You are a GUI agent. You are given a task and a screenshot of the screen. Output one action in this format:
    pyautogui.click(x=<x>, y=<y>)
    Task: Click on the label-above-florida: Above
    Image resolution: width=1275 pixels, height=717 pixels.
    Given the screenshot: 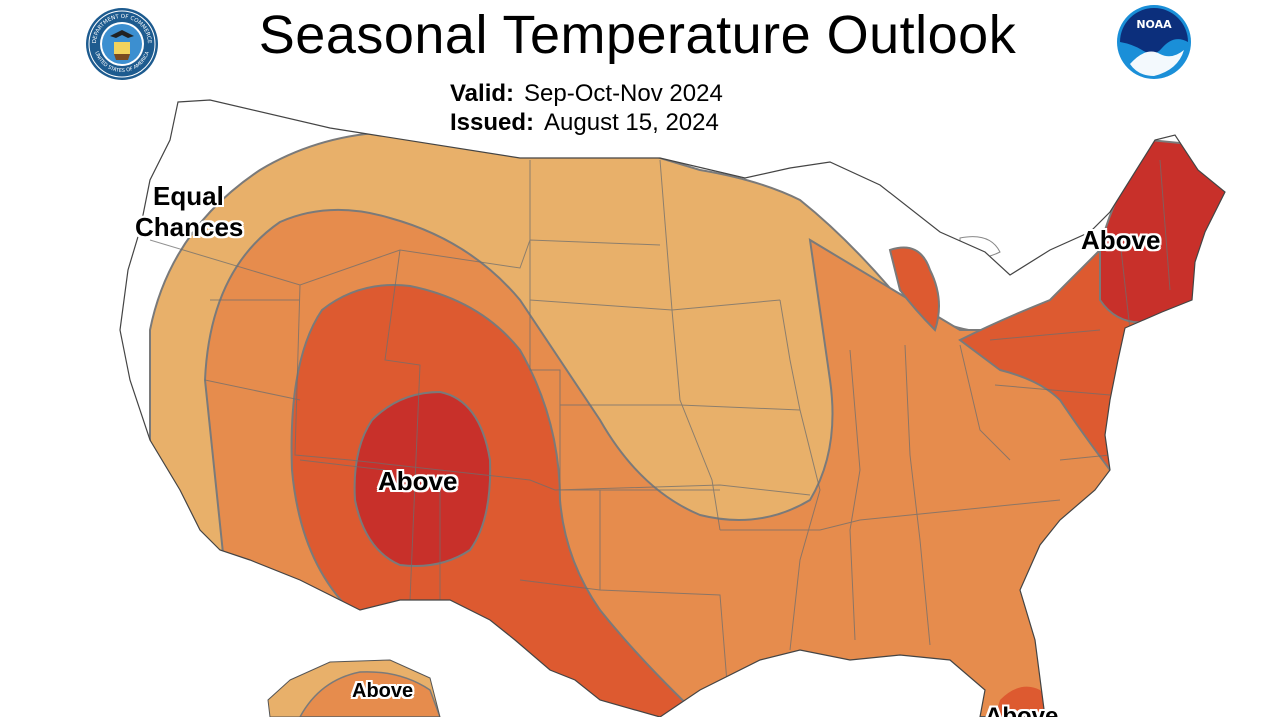 What is the action you would take?
    pyautogui.click(x=1022, y=710)
    